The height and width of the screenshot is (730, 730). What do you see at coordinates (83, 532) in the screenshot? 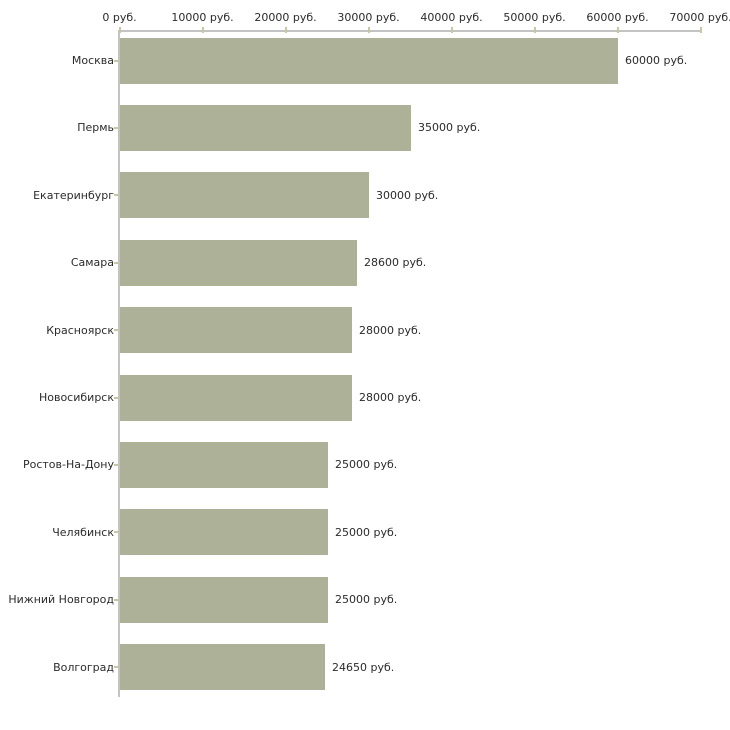
I see `category-label: Челябинск` at bounding box center [83, 532].